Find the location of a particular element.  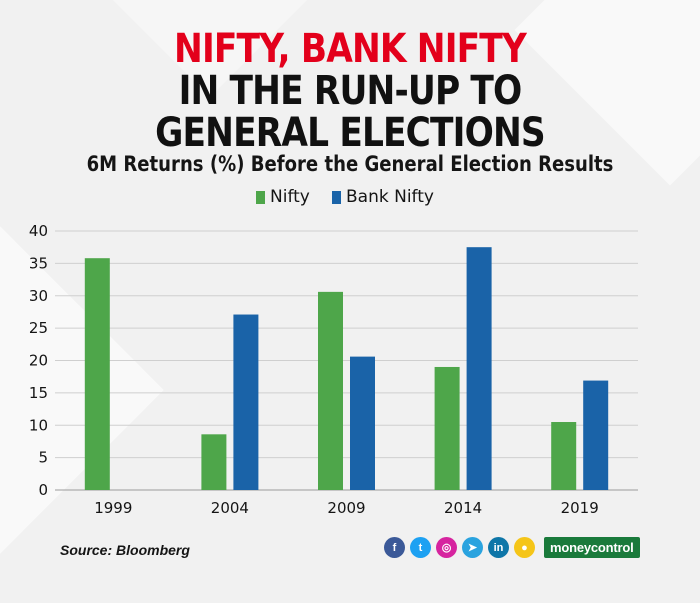

telegram-icon: ➤ is located at coordinates (472, 547).